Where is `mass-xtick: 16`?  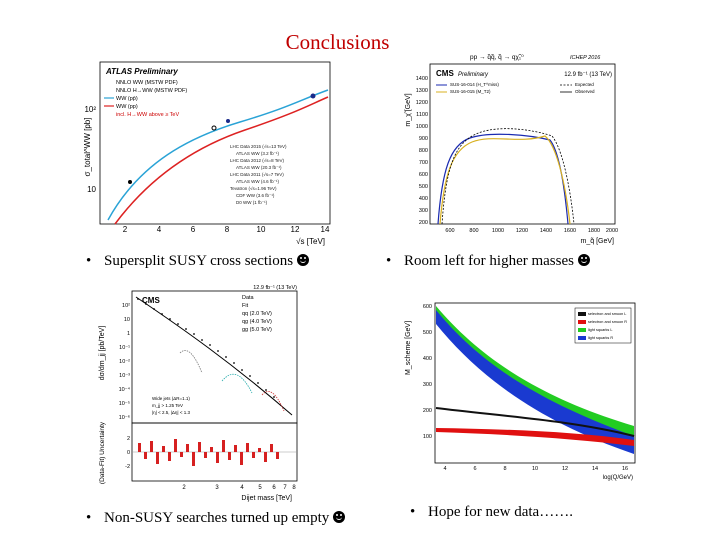 mass-xtick: 16 is located at coordinates (625, 469).